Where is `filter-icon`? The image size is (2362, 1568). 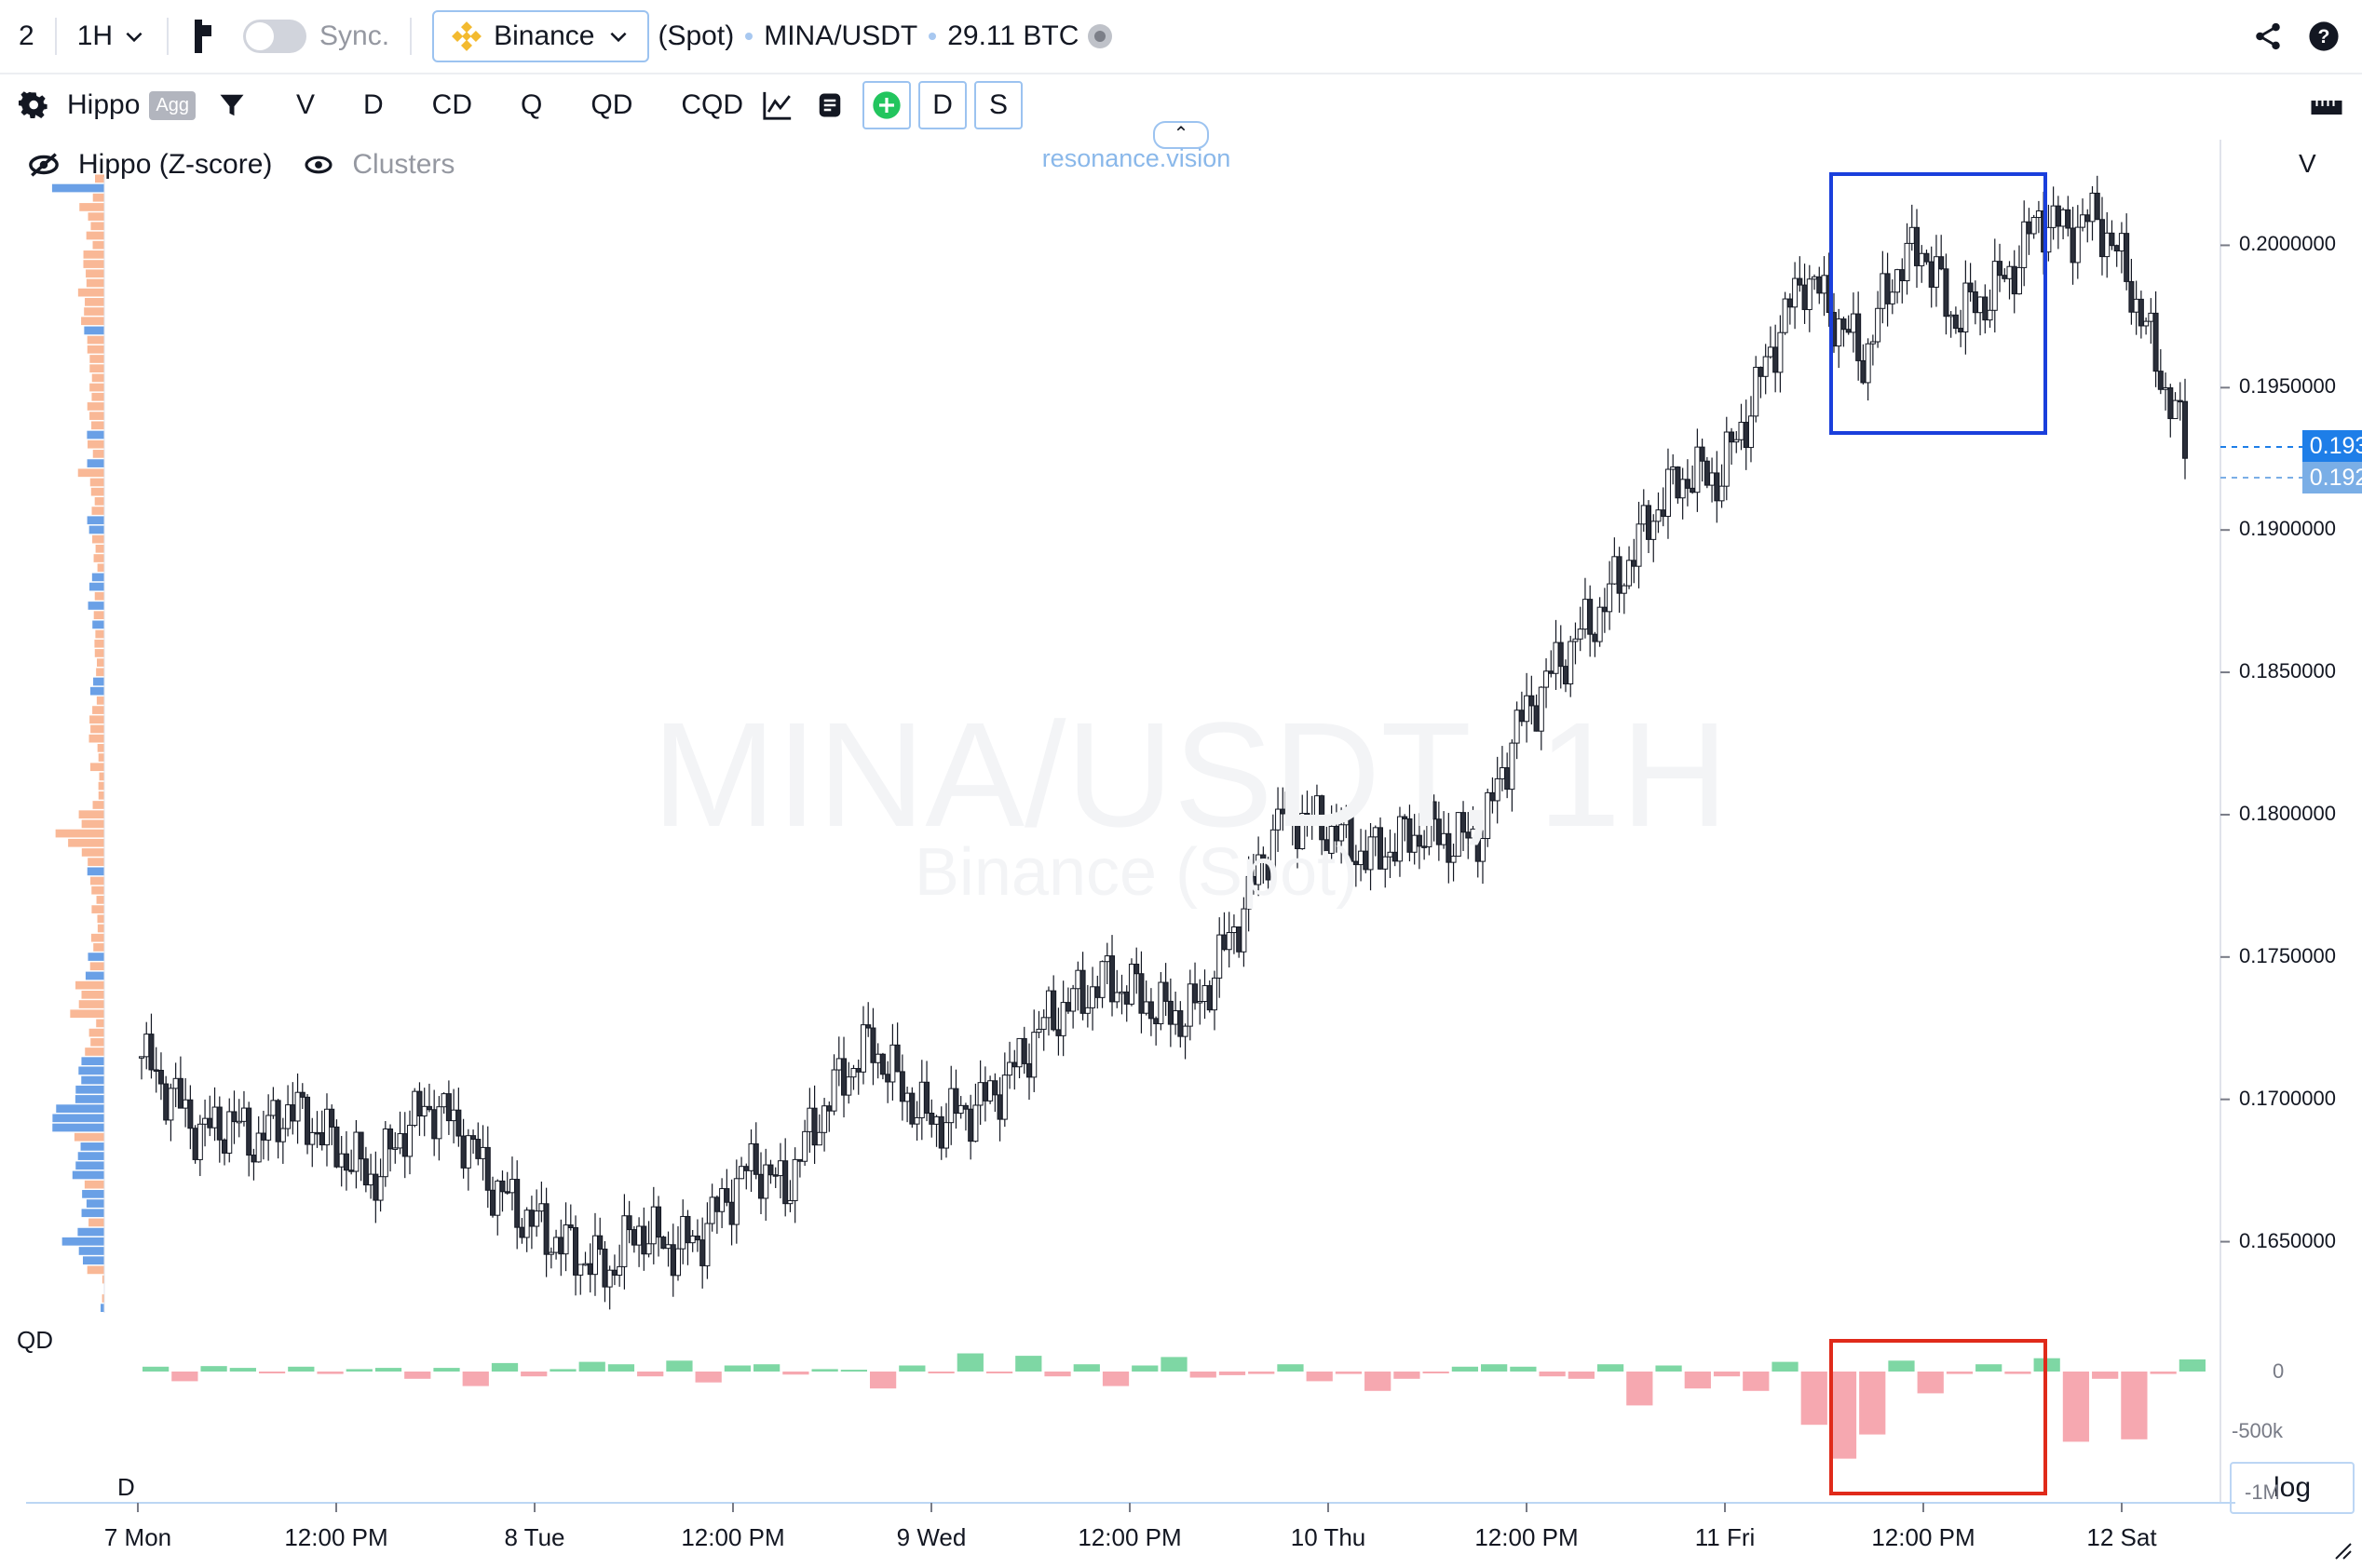
filter-icon is located at coordinates (232, 105).